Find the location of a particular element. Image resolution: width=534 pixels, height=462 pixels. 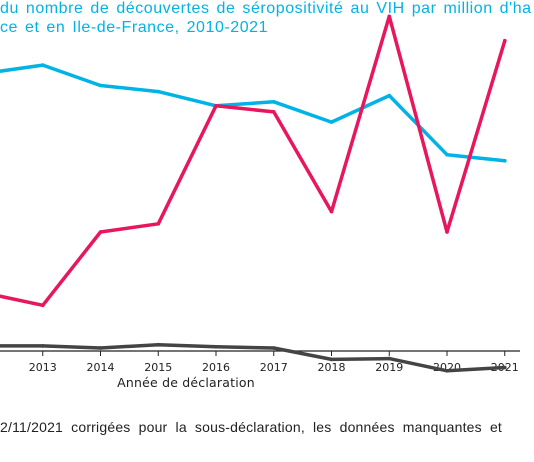

x-tick-label-2017: 2017 is located at coordinates (274, 367).